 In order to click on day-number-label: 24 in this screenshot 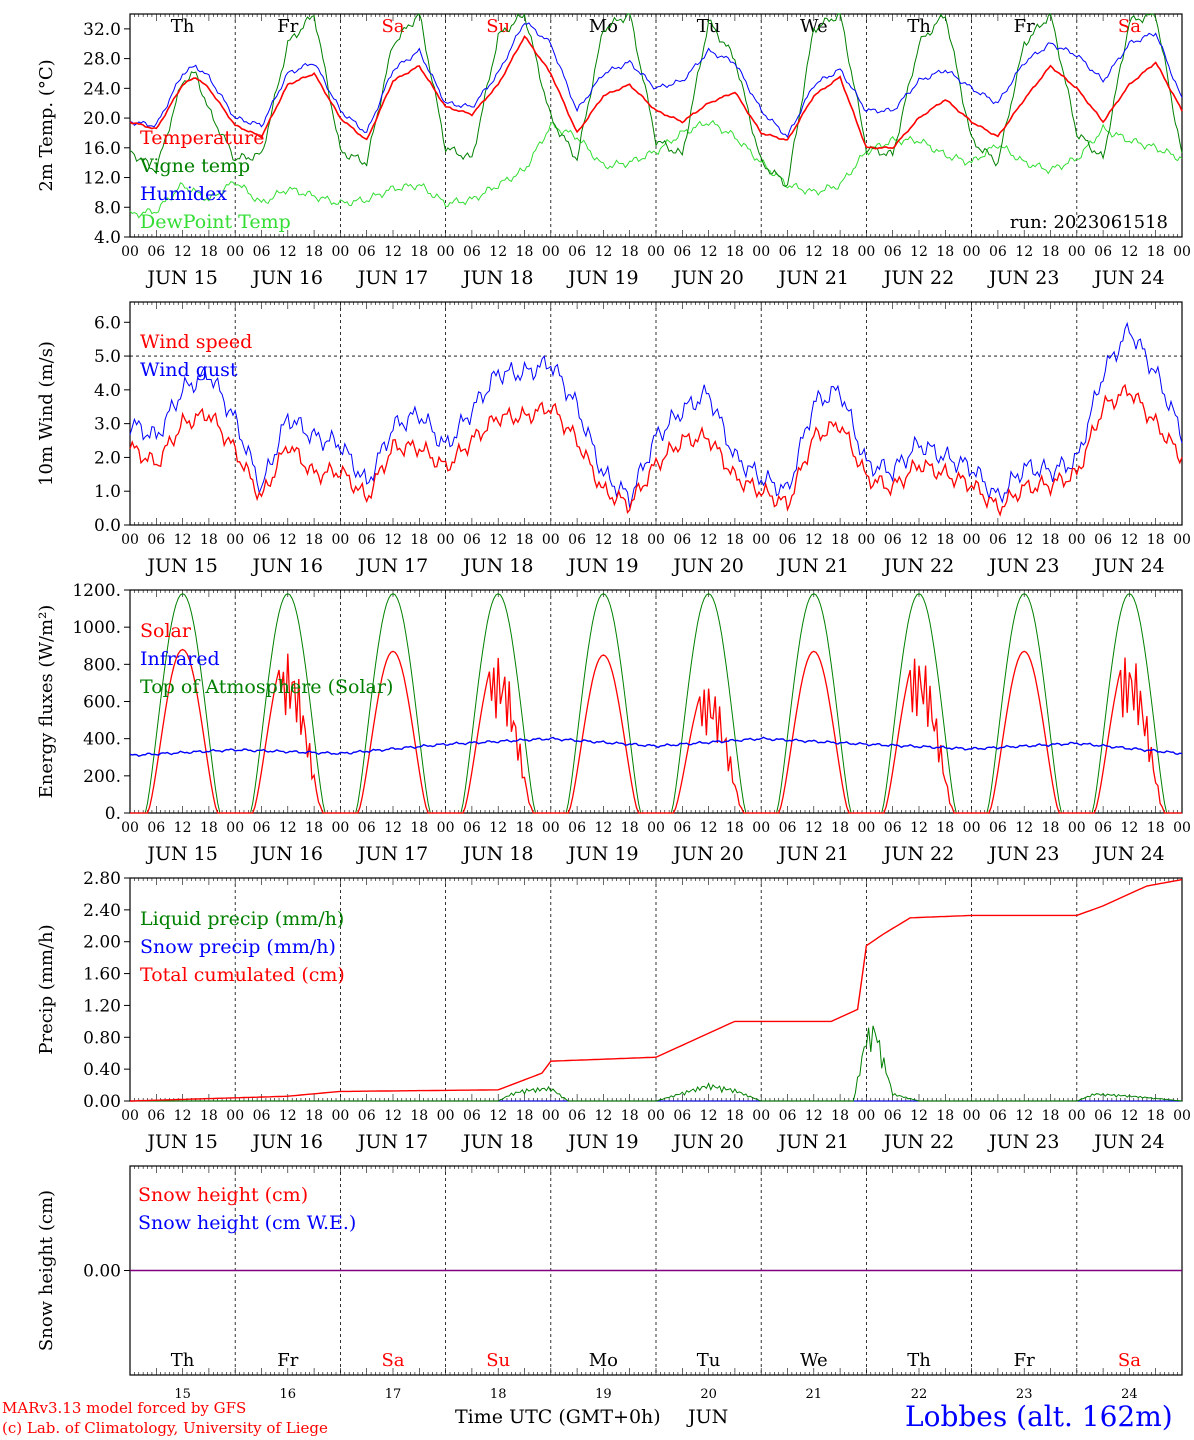, I will do `click(1129, 1393)`.